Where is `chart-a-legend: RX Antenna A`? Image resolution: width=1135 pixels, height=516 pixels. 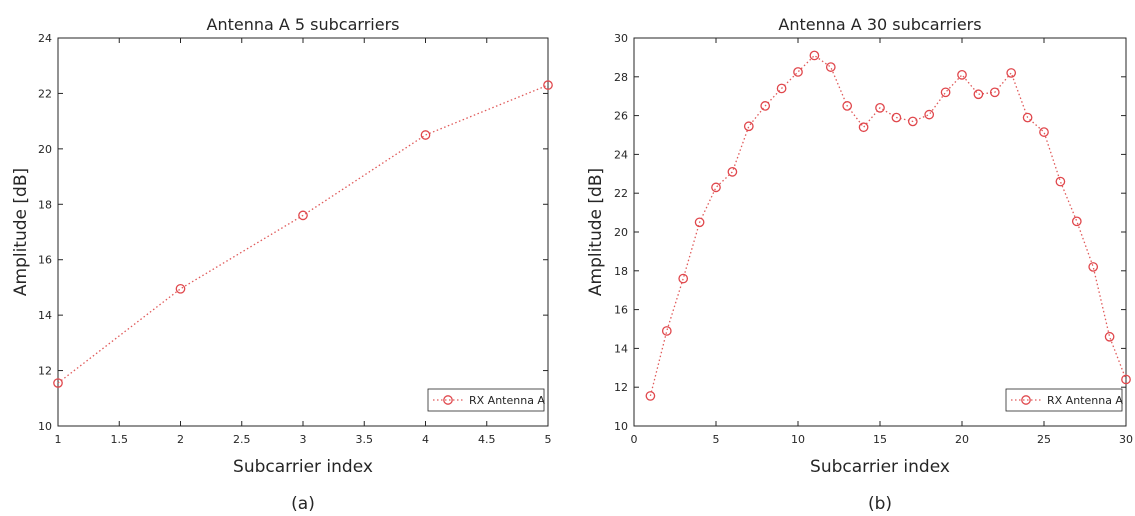
chart-a-legend: RX Antenna A is located at coordinates (486, 400).